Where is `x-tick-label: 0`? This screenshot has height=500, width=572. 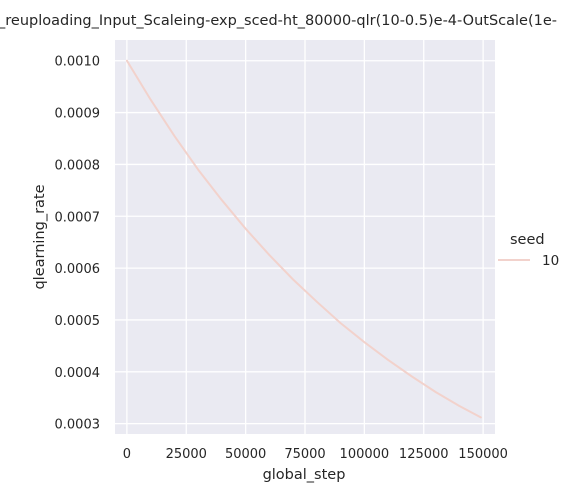 x-tick-label: 0 is located at coordinates (127, 454).